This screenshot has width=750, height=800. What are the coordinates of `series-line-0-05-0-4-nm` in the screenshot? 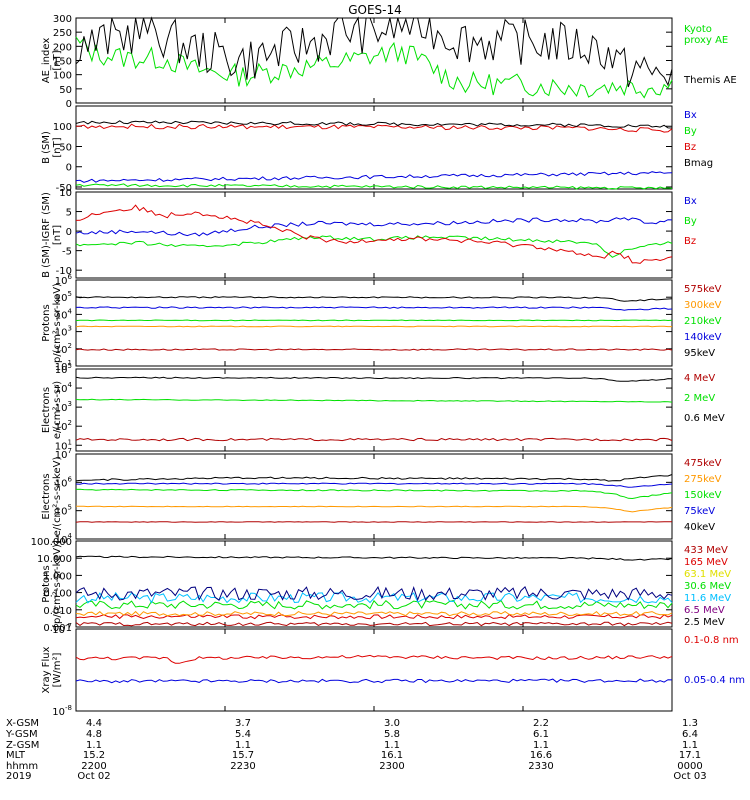 It's located at (374, 681).